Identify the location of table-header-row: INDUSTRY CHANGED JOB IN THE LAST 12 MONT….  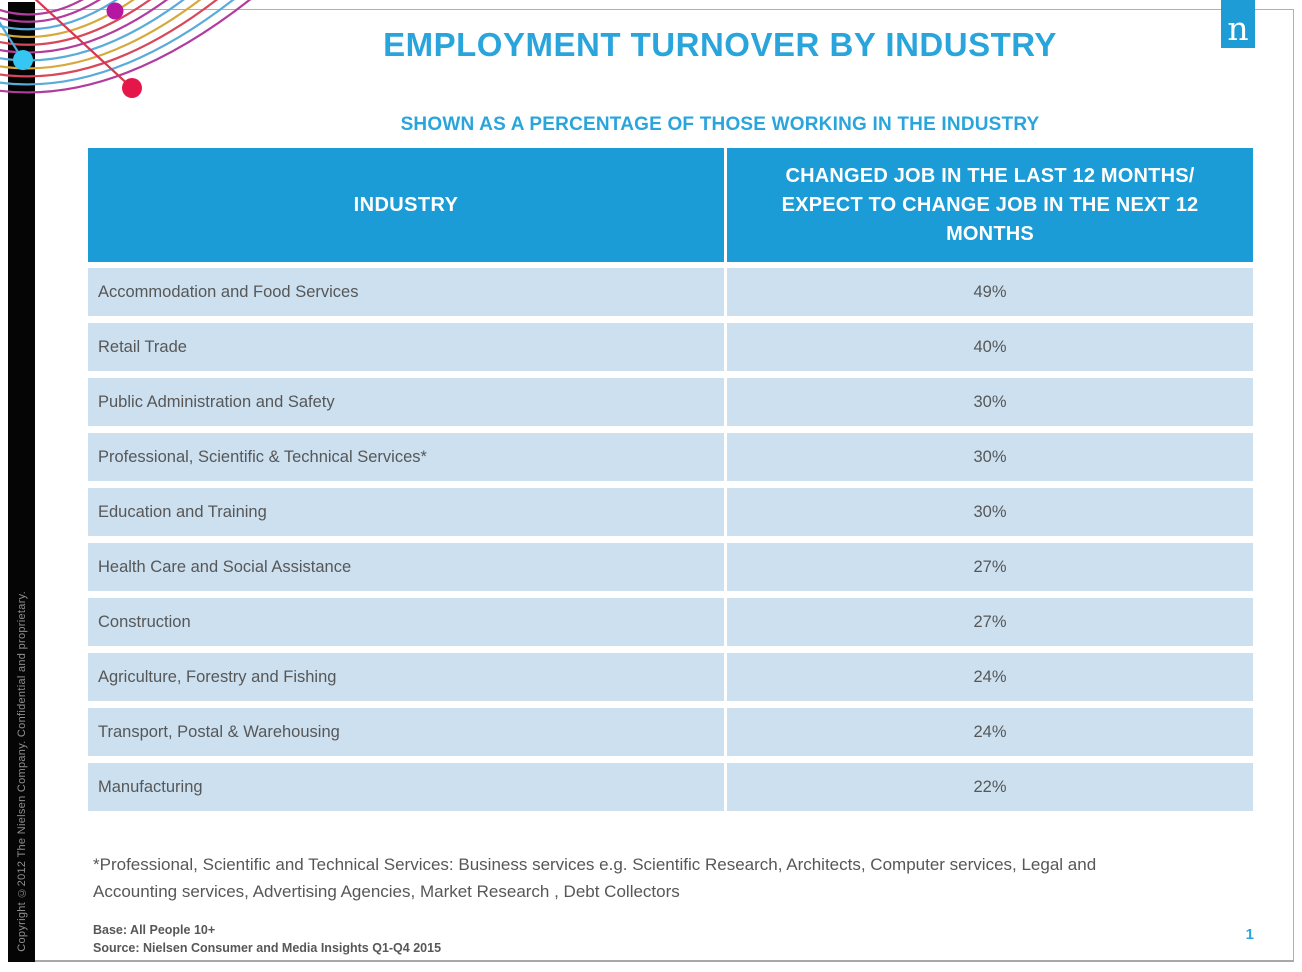
(670, 205).